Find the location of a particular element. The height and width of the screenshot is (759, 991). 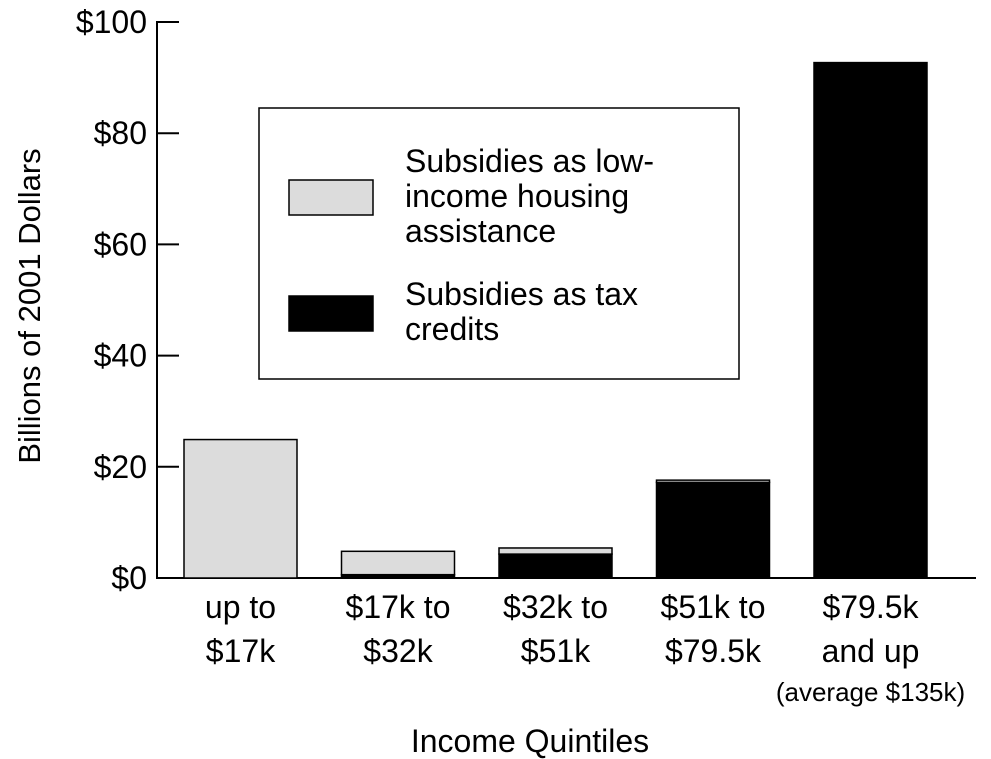

x-tick-label: $32k to is located at coordinates (555, 607).